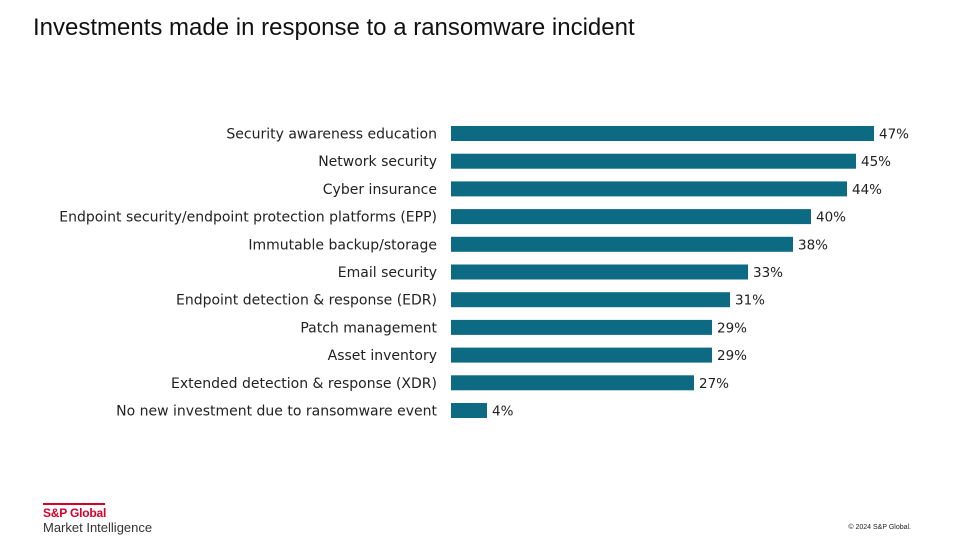  Describe the element at coordinates (331, 135) in the screenshot. I see `category-label: Security awareness education` at that location.